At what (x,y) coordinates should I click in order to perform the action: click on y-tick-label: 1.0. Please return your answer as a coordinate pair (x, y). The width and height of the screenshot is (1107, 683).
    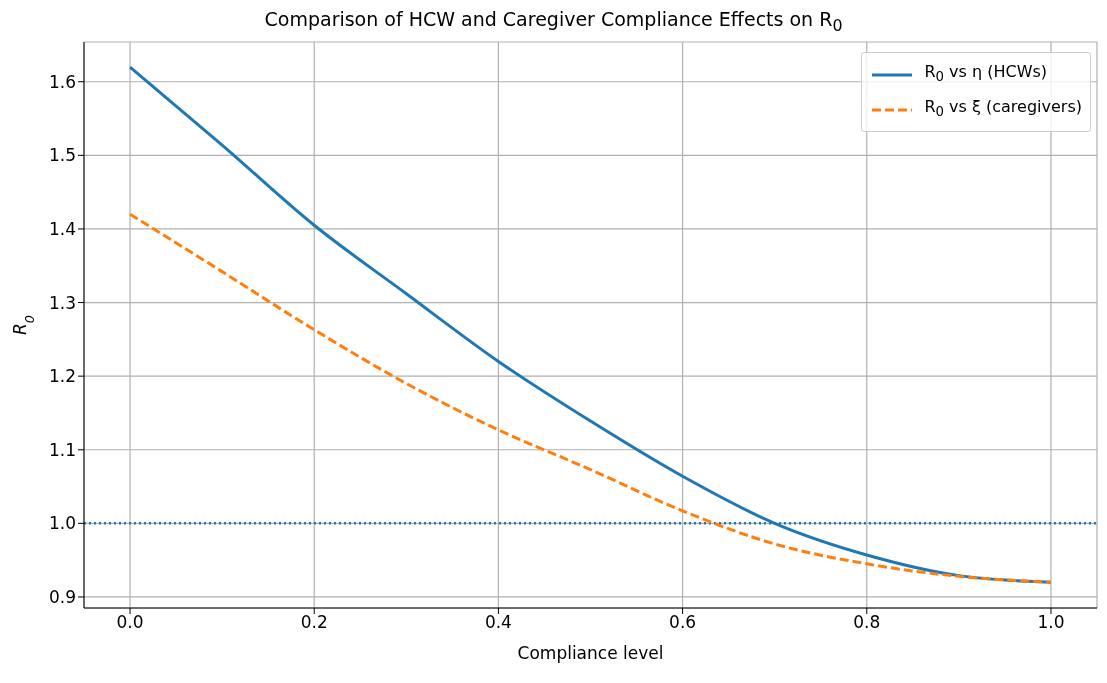
    Looking at the image, I should click on (62, 523).